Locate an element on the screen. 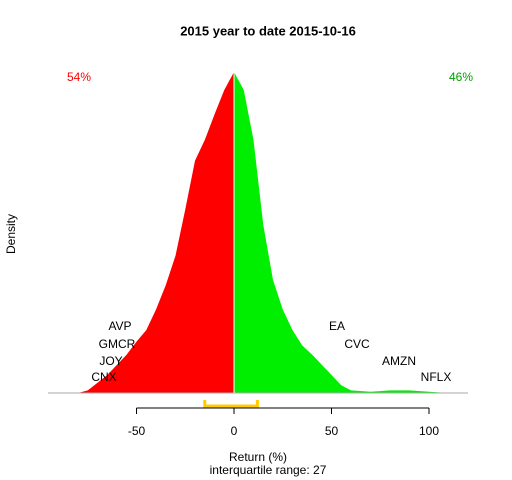 This screenshot has width=512, height=480. x-tick-label: 100 is located at coordinates (429, 431).